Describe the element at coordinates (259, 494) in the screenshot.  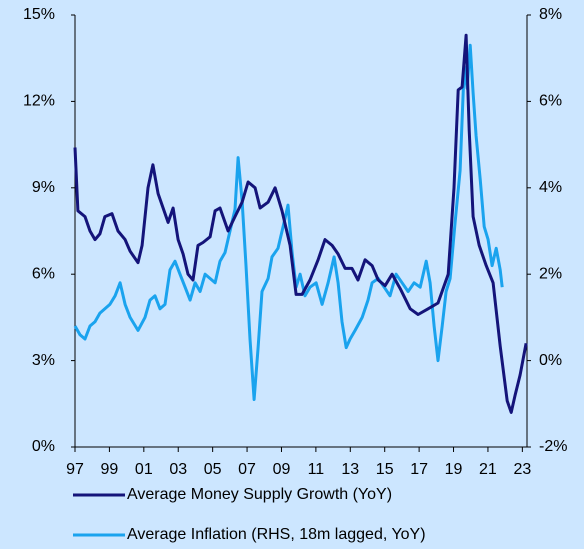
I see `legend-label: Average Money Supply Growth (YoY)` at that location.